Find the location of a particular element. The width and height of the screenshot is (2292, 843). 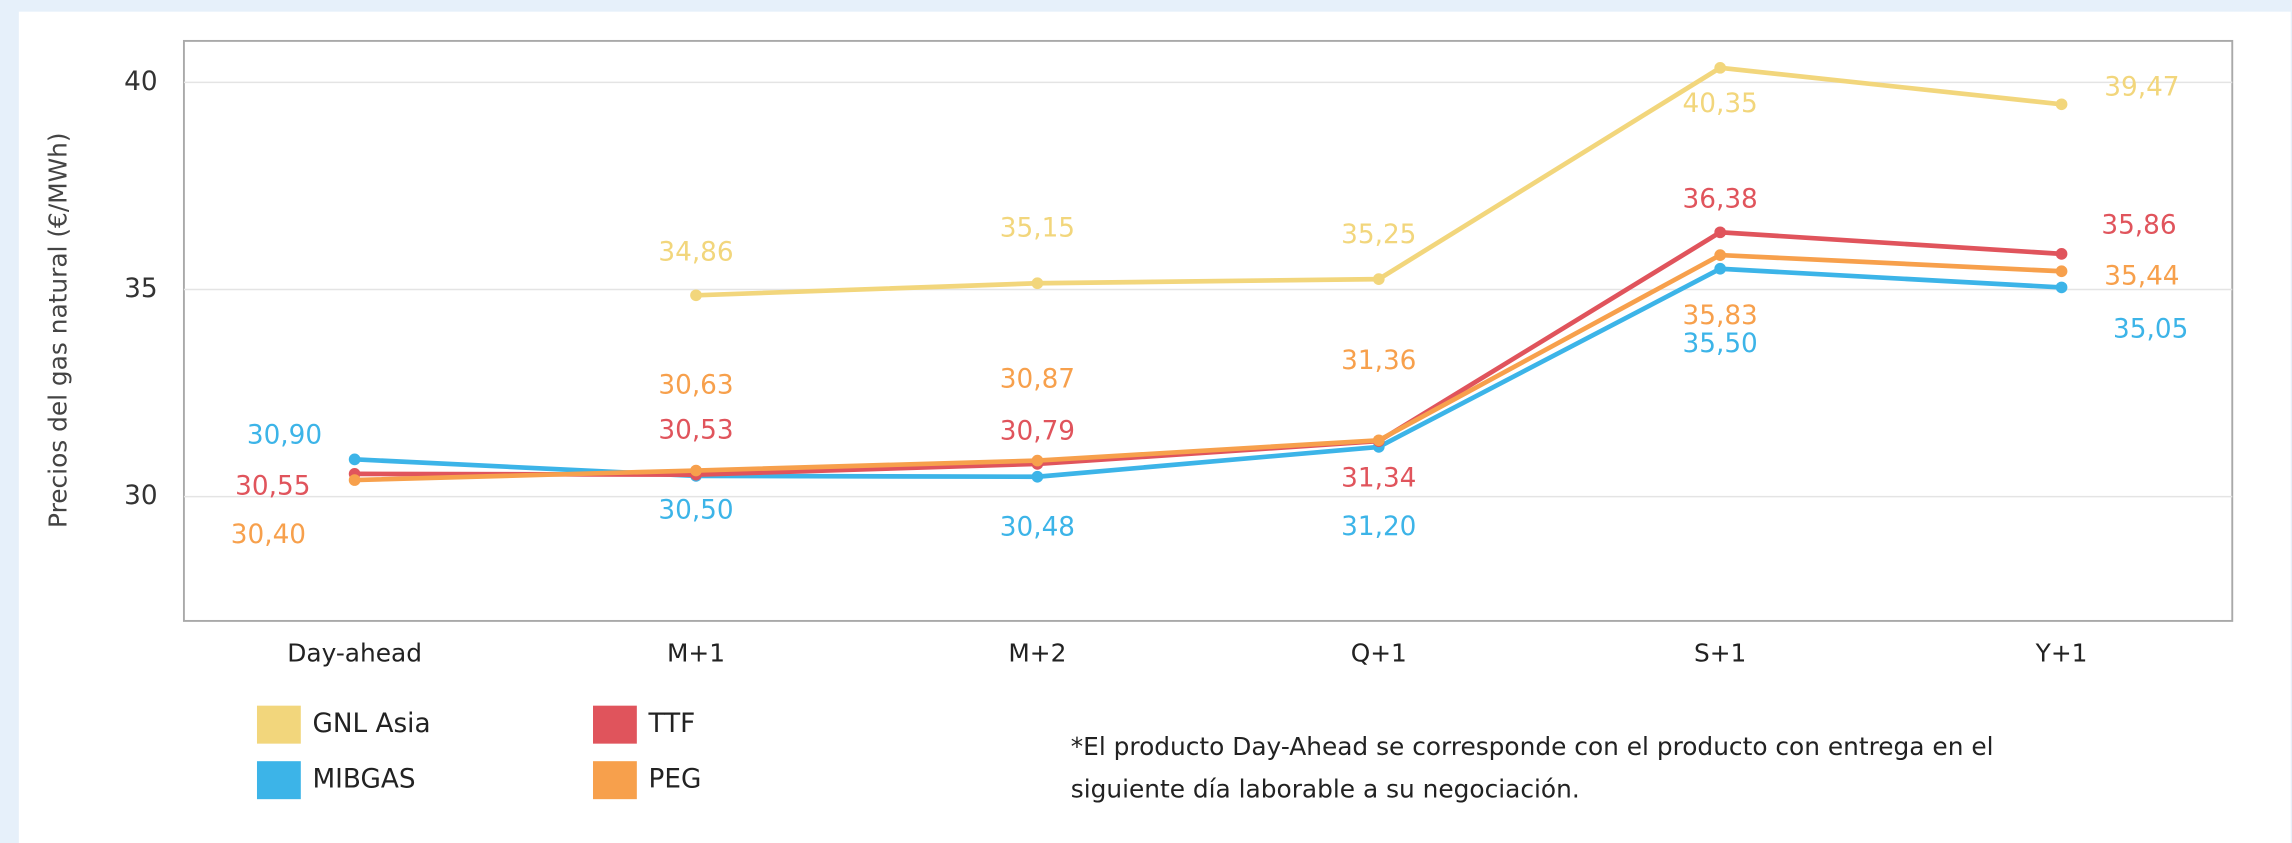

data-label: 35,50 is located at coordinates (1720, 344).